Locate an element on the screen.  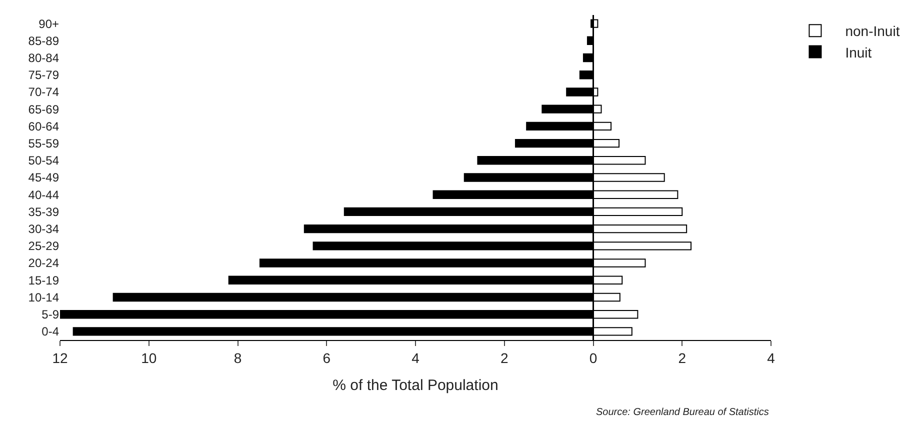
x-tick-label: 12 is located at coordinates (60, 358).